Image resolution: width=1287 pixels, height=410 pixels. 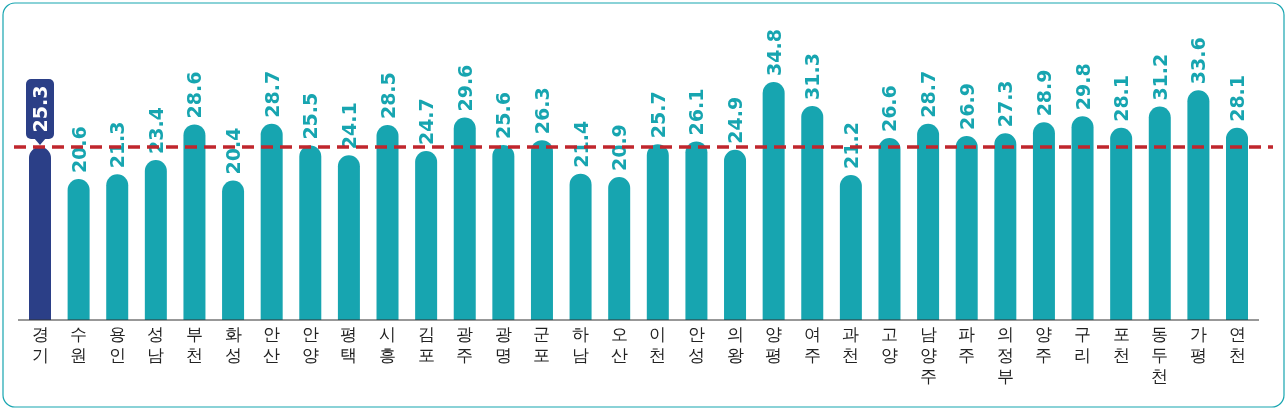 I want to click on data-label: 25.5, so click(x=310, y=116).